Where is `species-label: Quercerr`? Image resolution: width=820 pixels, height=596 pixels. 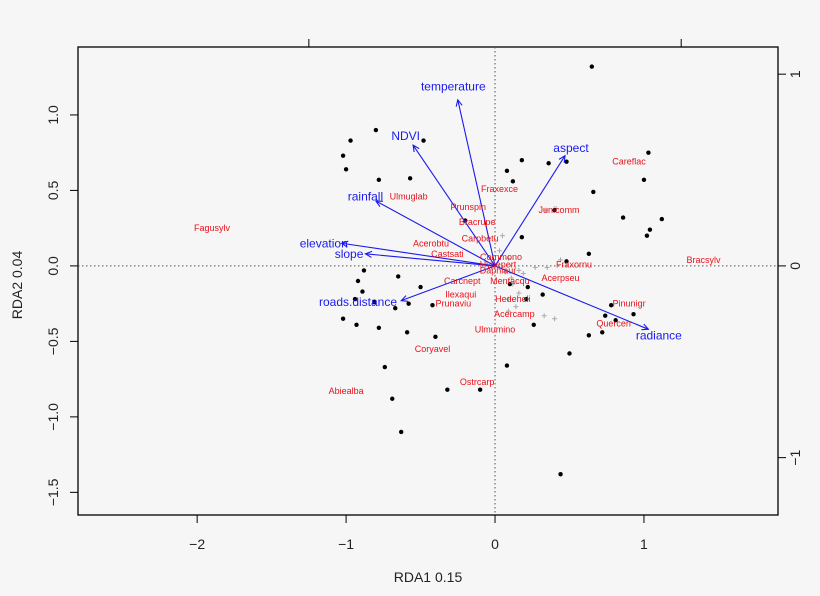 species-label: Quercerr is located at coordinates (614, 323).